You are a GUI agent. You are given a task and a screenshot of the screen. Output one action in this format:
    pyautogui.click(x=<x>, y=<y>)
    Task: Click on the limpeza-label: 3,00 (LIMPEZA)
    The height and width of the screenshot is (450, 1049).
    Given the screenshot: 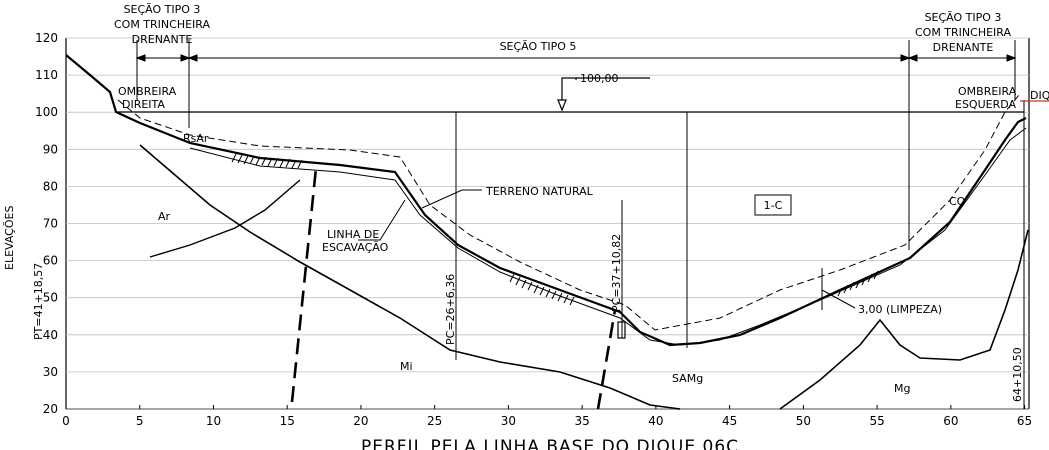 What is the action you would take?
    pyautogui.click(x=900, y=309)
    